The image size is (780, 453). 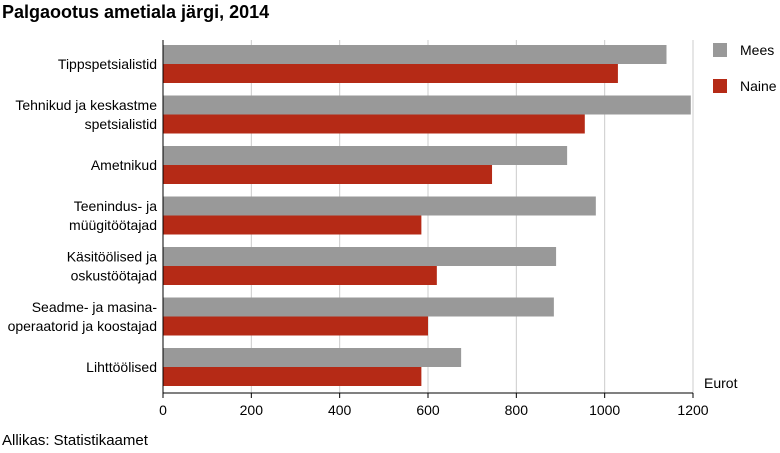 What do you see at coordinates (692, 410) in the screenshot?
I see `x-tick-label-1200: 1200` at bounding box center [692, 410].